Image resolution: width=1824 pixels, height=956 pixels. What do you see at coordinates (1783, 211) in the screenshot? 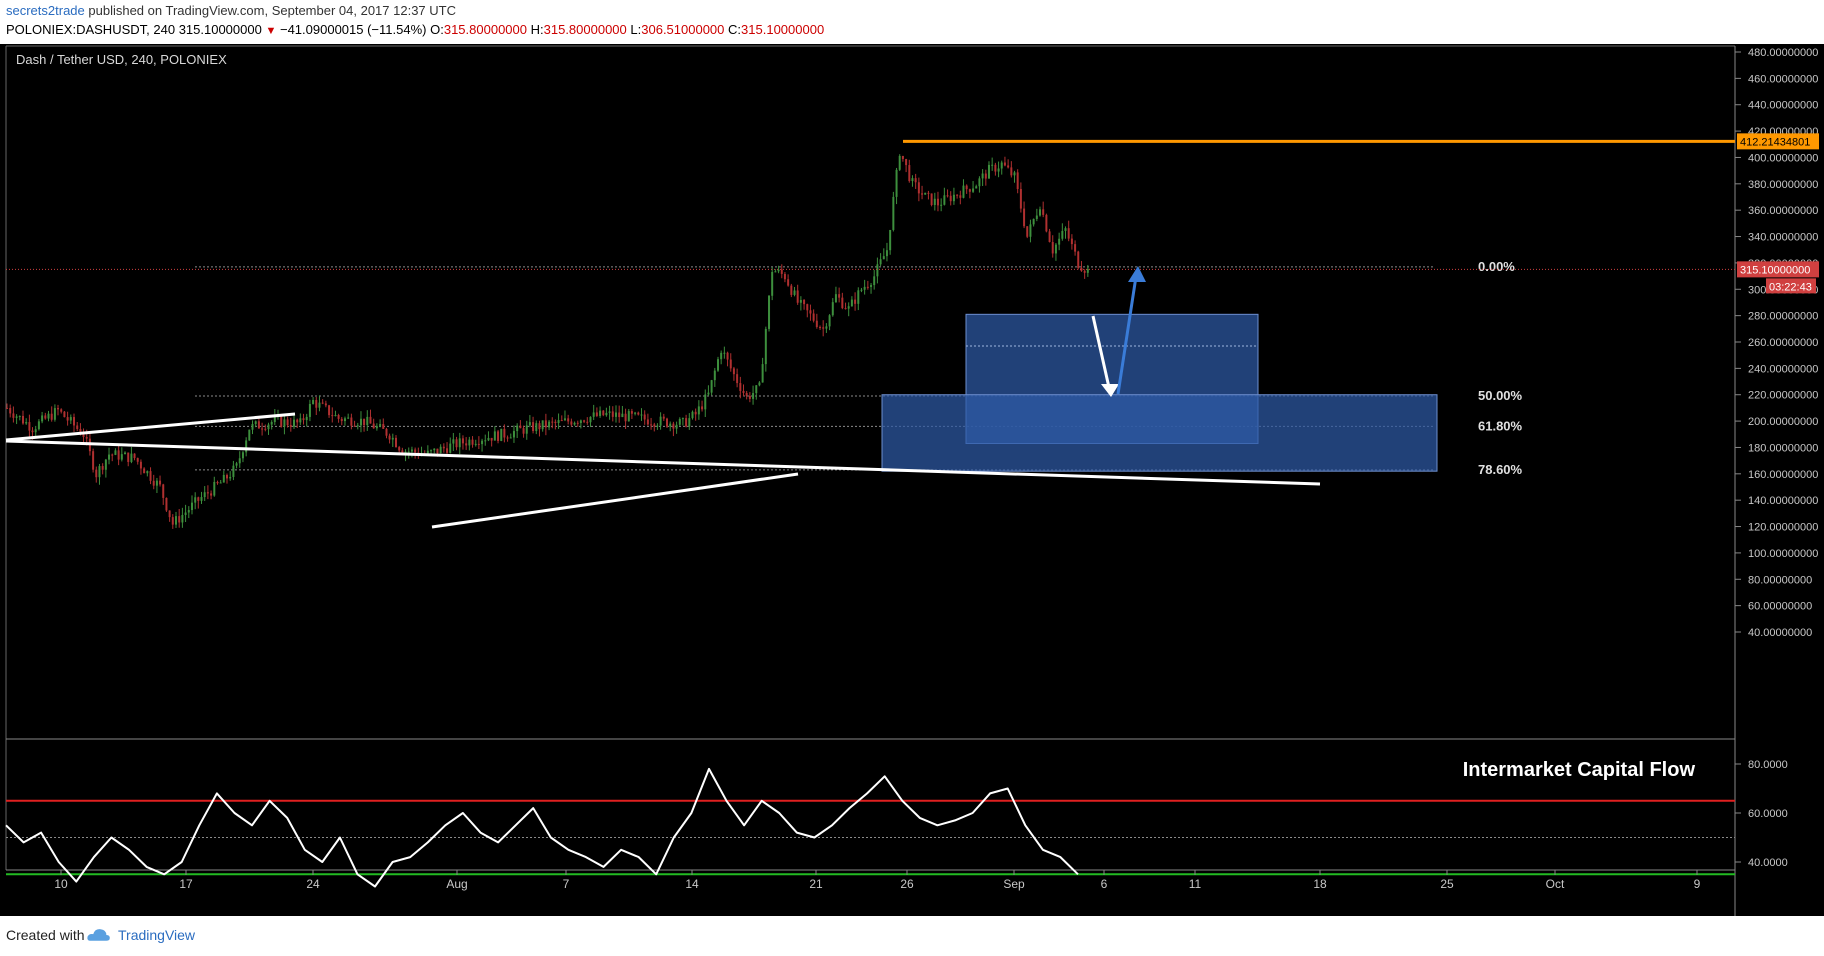
I see `price-tick-label: 360.00000000` at bounding box center [1783, 211].